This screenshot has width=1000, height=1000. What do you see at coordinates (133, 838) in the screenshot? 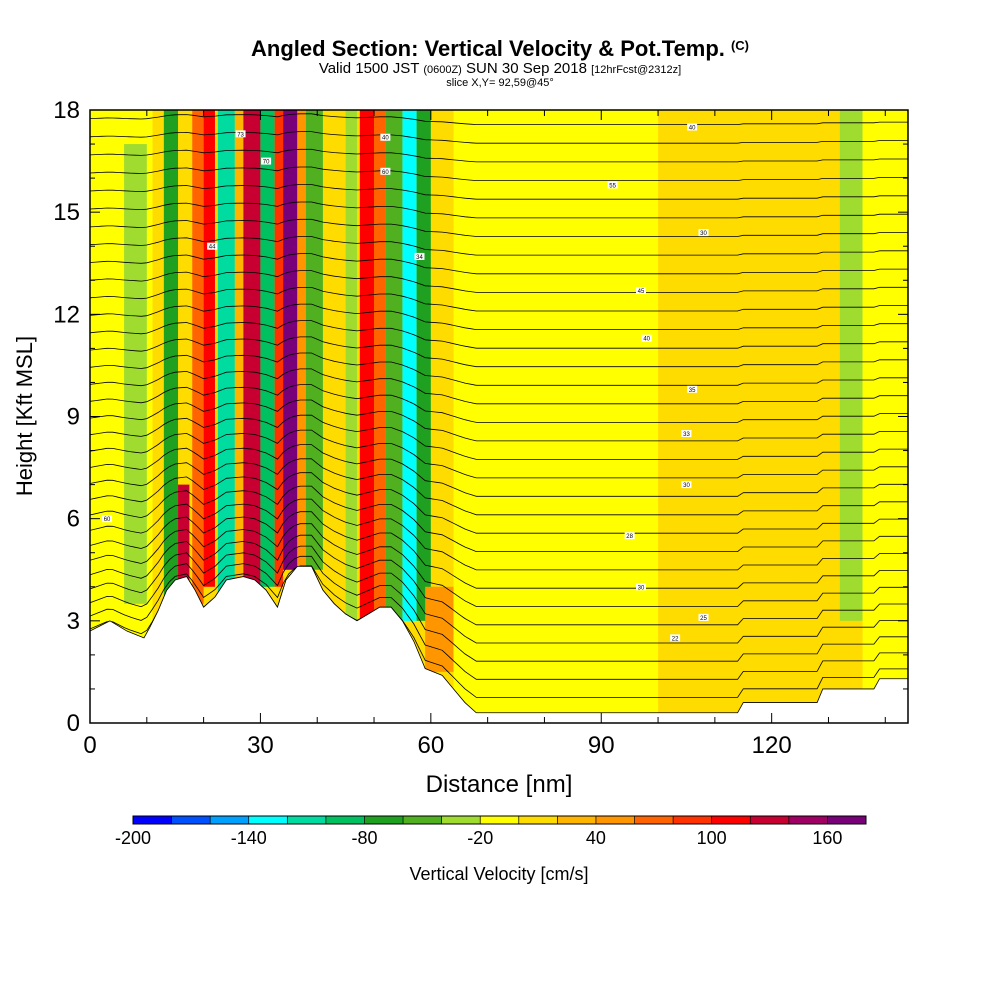
I see `colorbar-tick-label: -200` at bounding box center [133, 838].